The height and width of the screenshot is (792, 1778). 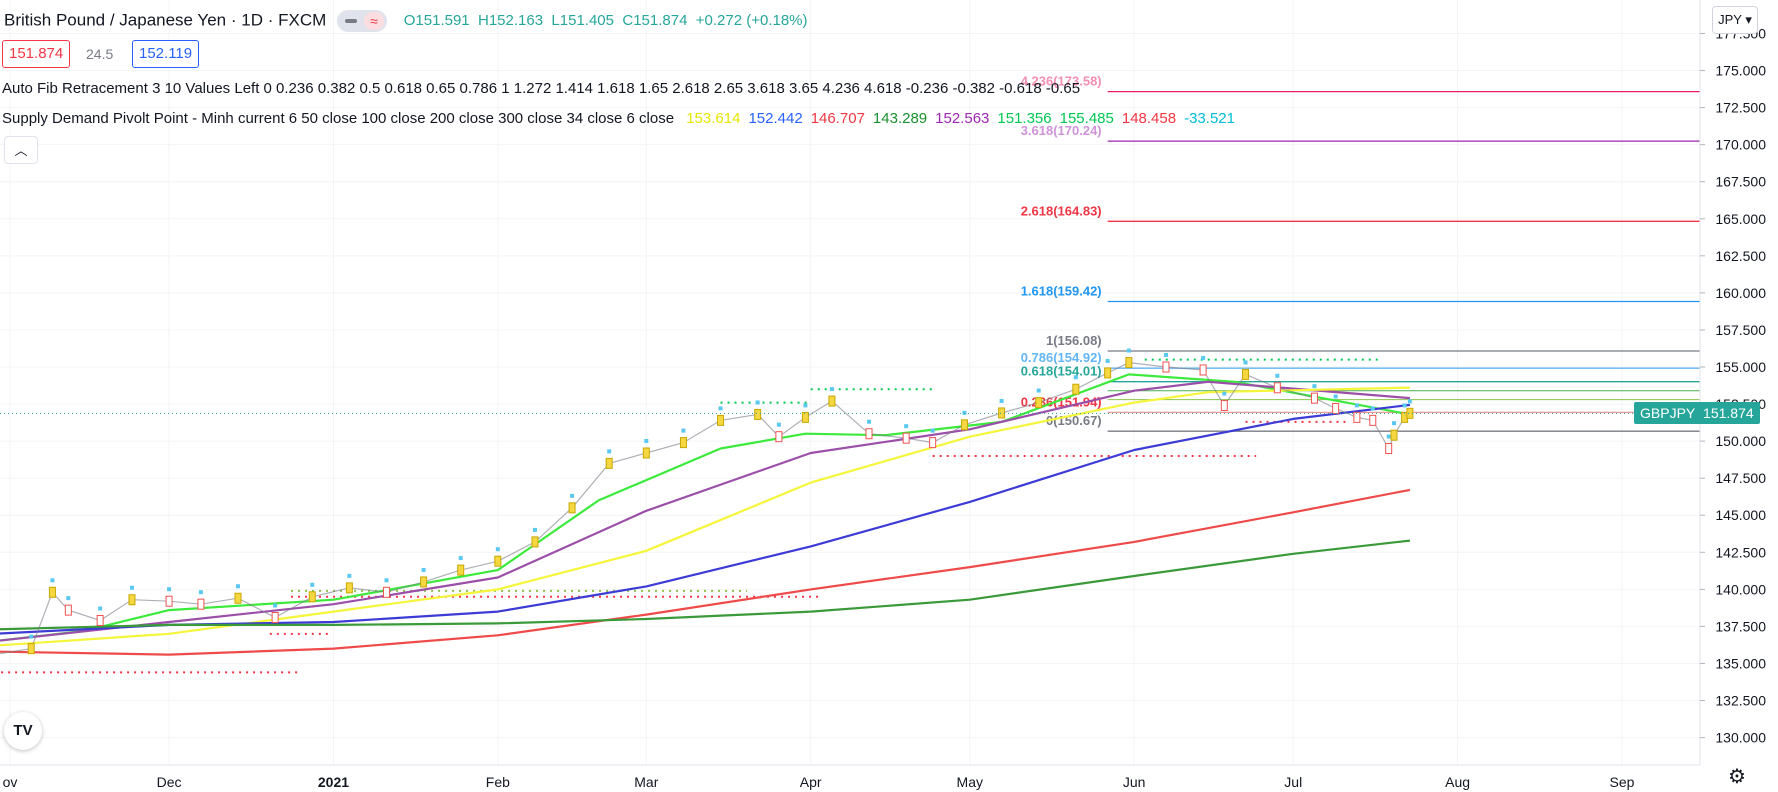 I want to click on time-tick-label: 2021, so click(x=333, y=782).